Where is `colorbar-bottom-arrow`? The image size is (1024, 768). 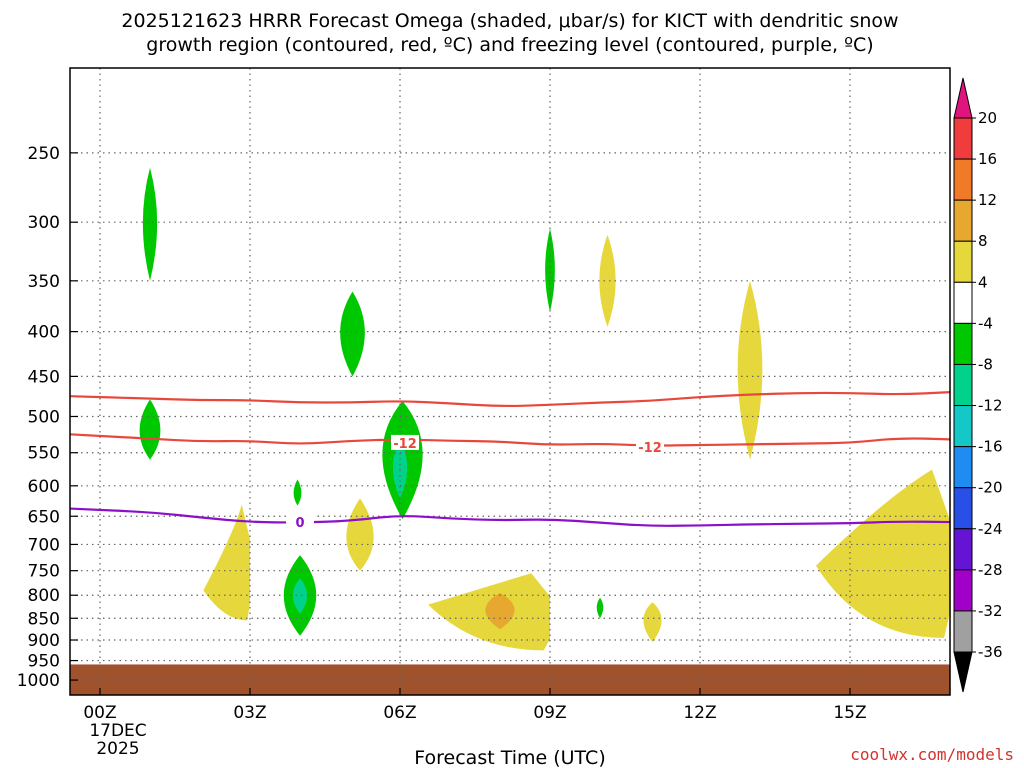 colorbar-bottom-arrow is located at coordinates (963, 672).